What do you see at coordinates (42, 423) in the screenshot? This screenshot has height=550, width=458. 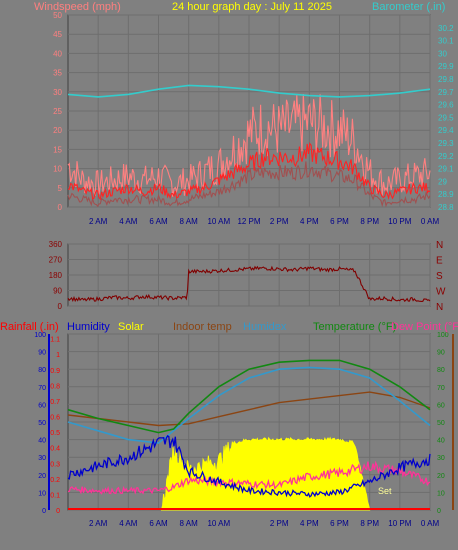 I see `humidity-tick-label: 50` at bounding box center [42, 423].